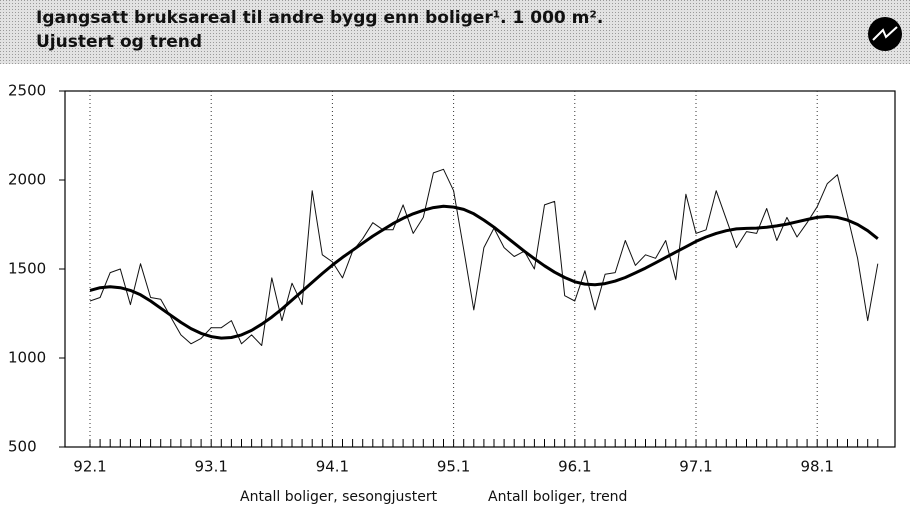 The image size is (910, 512). What do you see at coordinates (816, 467) in the screenshot?
I see `x-tick-label: 98.1` at bounding box center [816, 467].